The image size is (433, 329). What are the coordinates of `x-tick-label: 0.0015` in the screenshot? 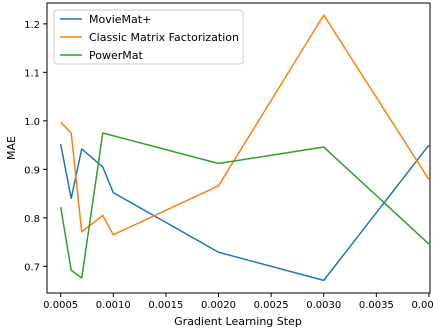 It's located at (165, 305).